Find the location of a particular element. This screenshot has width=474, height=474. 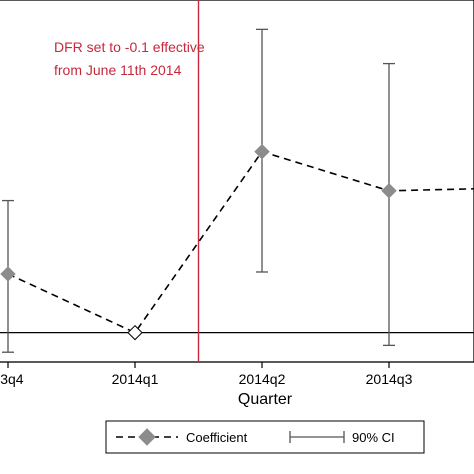

legend-diamond-marker-icon is located at coordinates (147, 437).